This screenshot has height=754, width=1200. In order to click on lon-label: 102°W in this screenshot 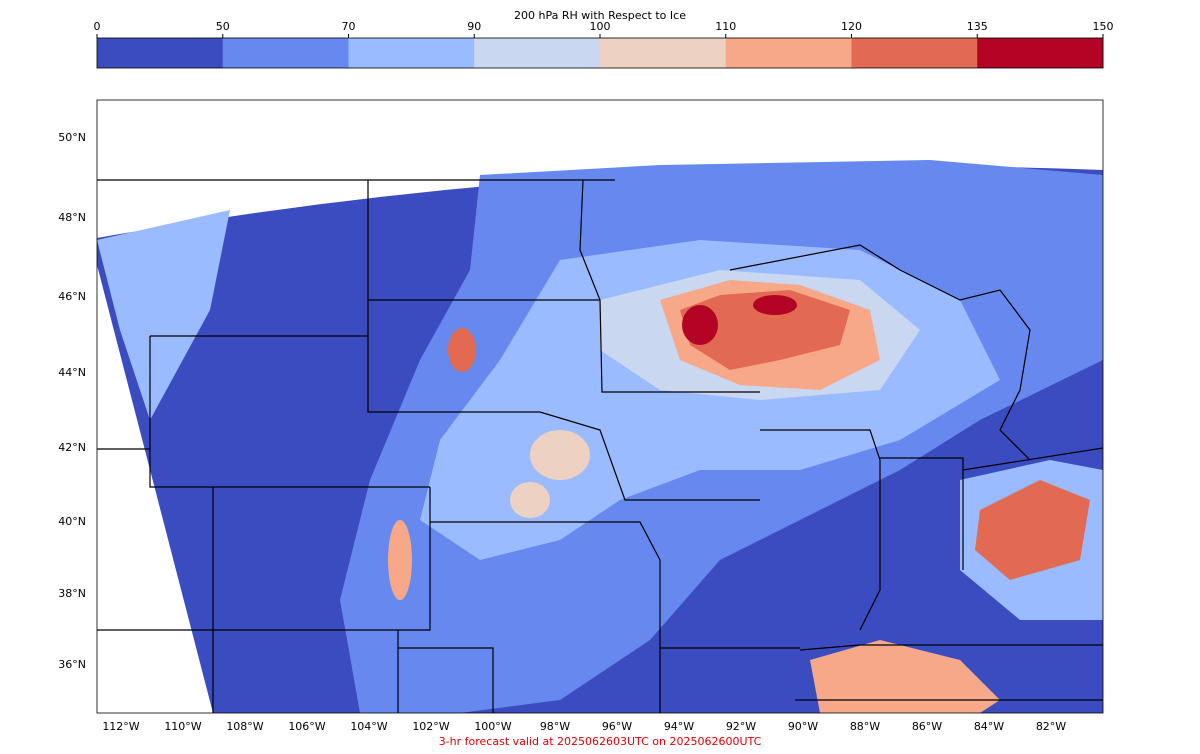, I will do `click(430, 726)`.